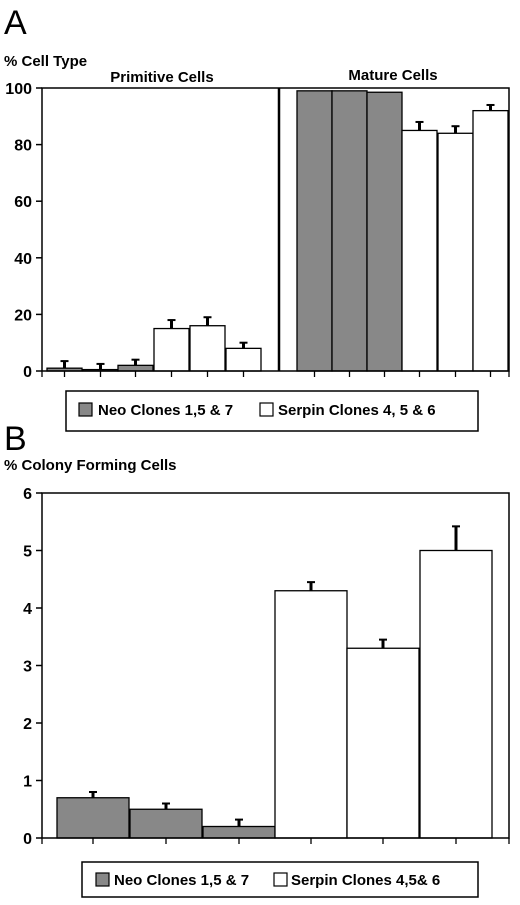  Describe the element at coordinates (392, 75) in the screenshot. I see `group-label-mature: Mature Cells` at that location.